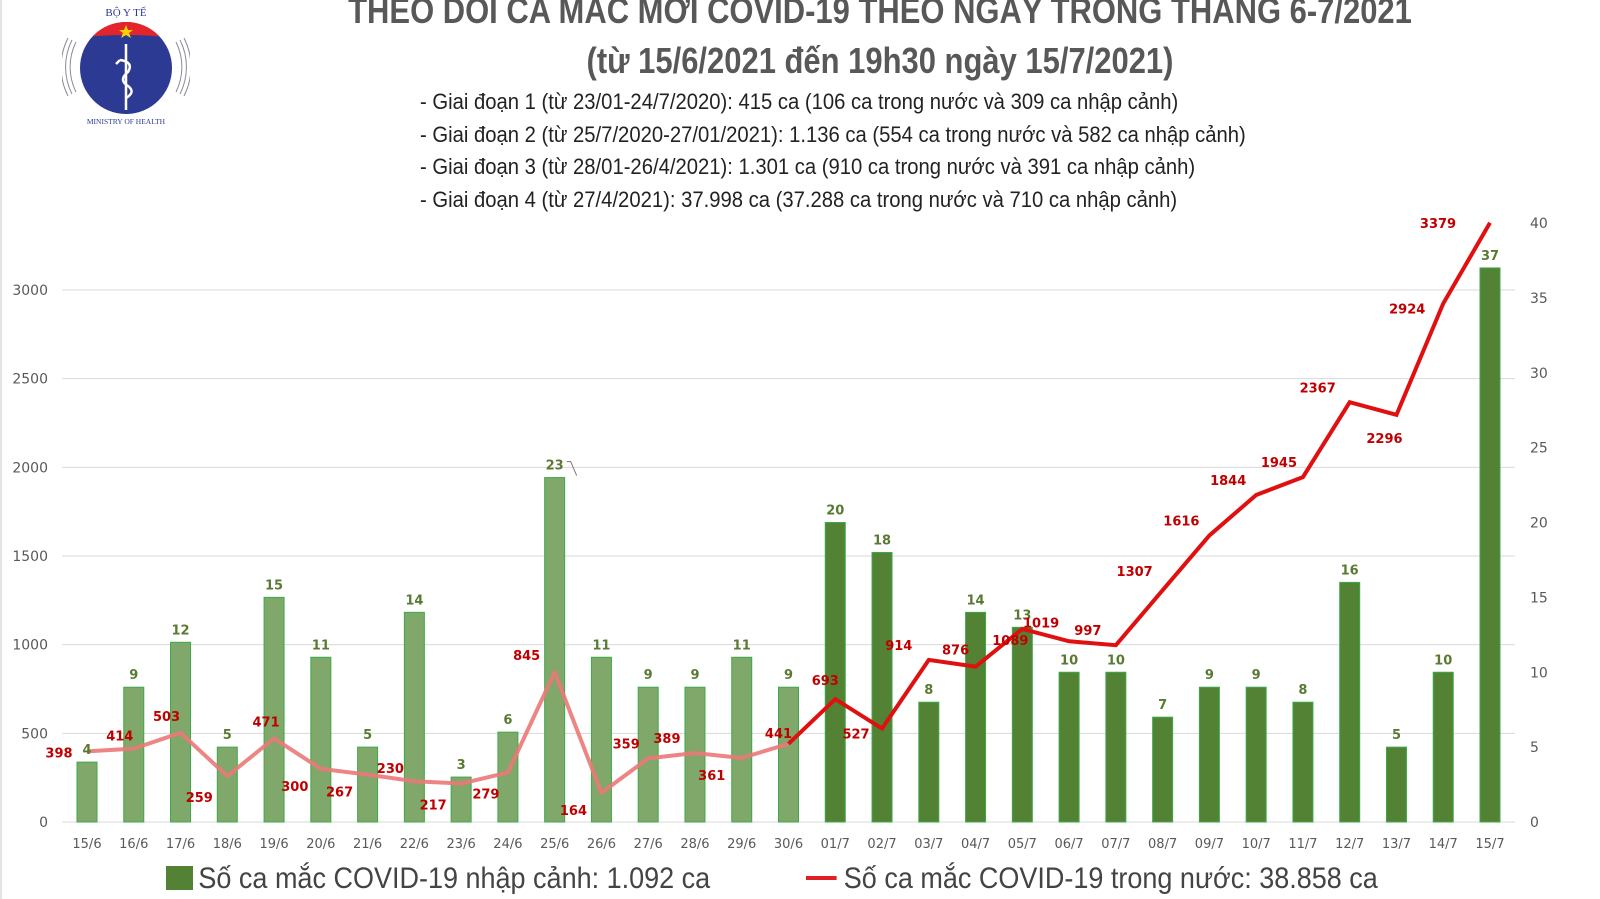 The width and height of the screenshot is (1600, 899). What do you see at coordinates (821, 878) in the screenshot?
I see `legend-line-swatch` at bounding box center [821, 878].